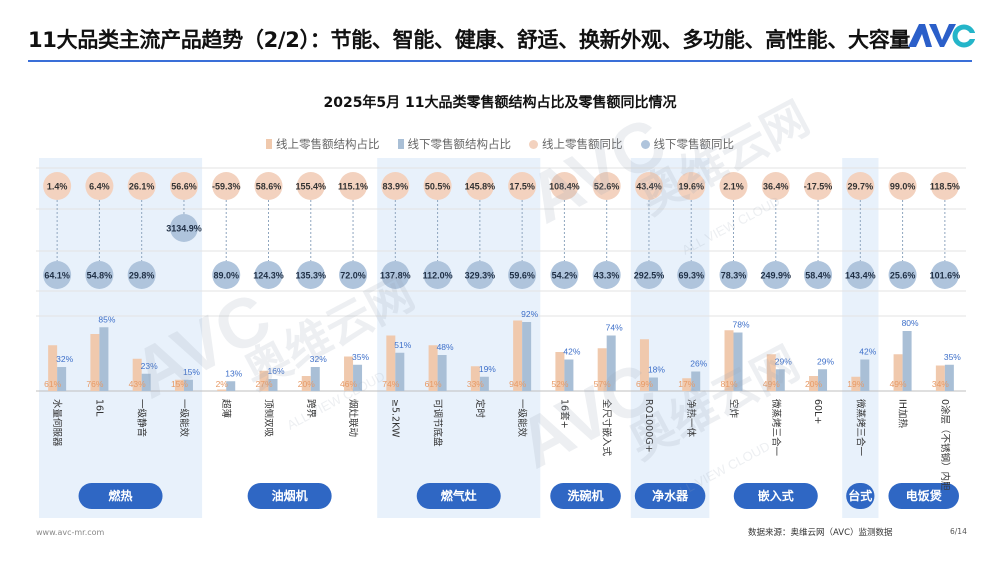 This screenshot has width=1000, height=562. Describe the element at coordinates (945, 445) in the screenshot. I see `item-label: 0涂层（不锈钢）内胆` at that location.